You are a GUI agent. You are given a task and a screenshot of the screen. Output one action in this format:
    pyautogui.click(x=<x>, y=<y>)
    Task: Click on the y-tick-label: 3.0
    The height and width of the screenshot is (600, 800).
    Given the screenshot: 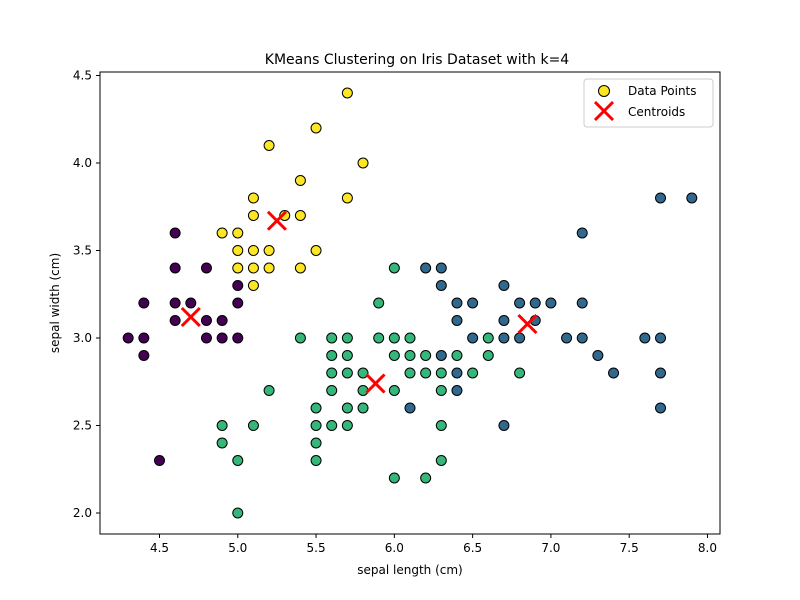 What is the action you would take?
    pyautogui.click(x=82, y=338)
    